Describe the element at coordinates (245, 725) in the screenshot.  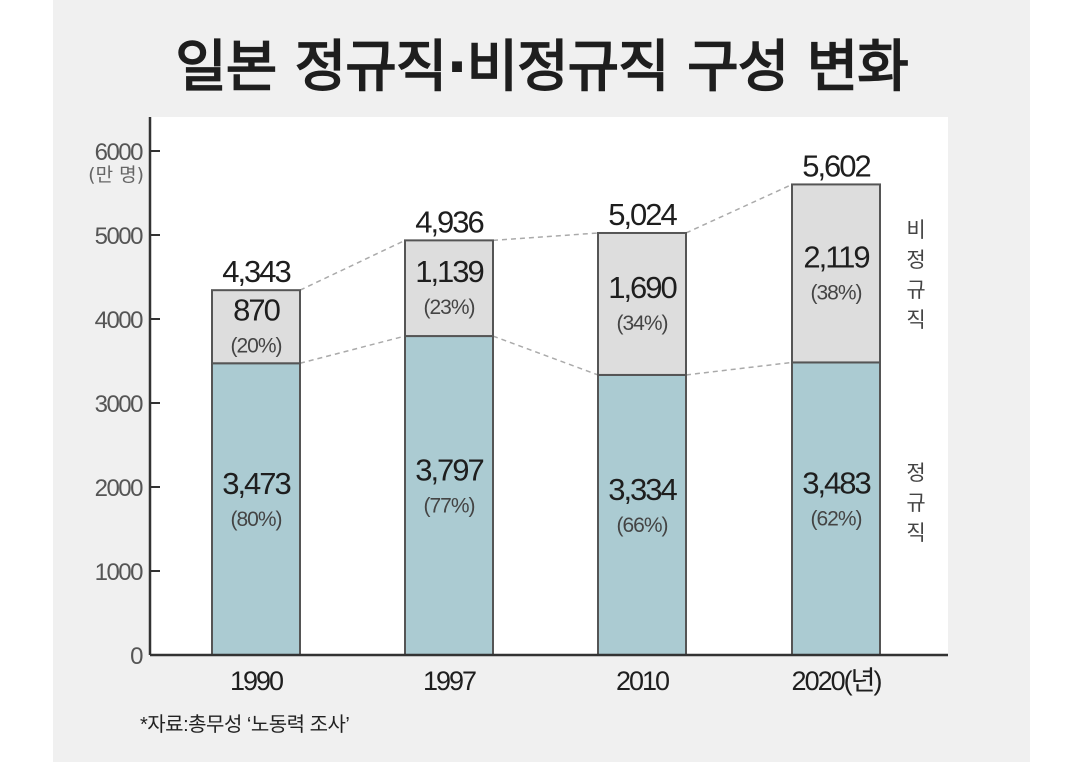
I see `source-note: *자료:총무성 ‘노동력 조사’` at that location.